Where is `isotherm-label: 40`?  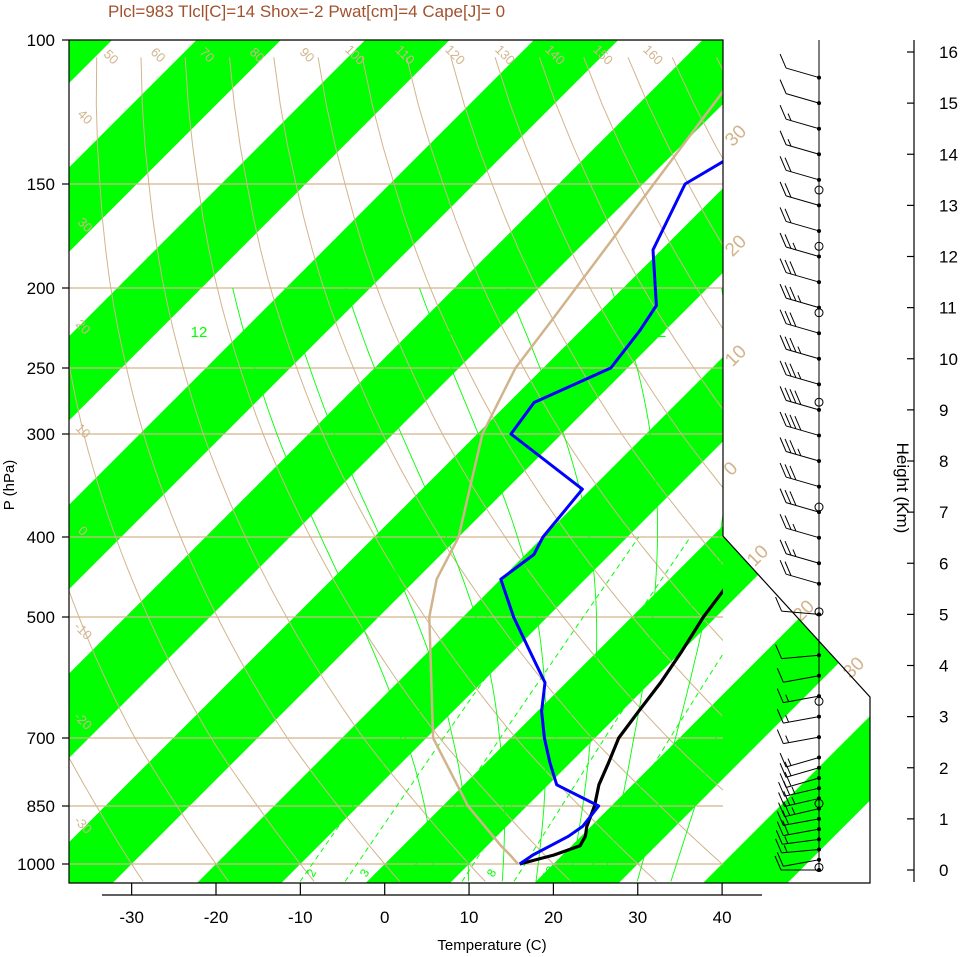 isotherm-label: 40 is located at coordinates (85, 116).